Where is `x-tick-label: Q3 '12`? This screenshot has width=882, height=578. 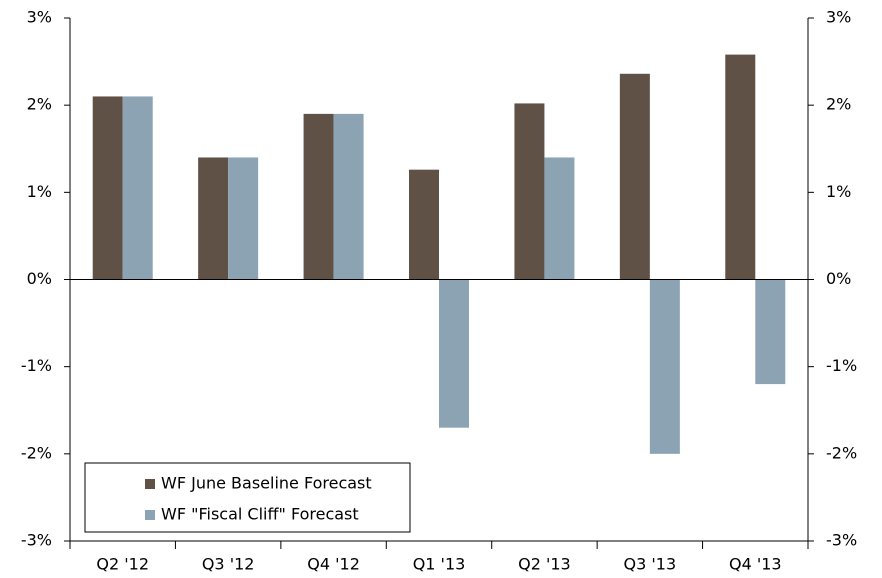
x-tick-label: Q3 '12 is located at coordinates (228, 564).